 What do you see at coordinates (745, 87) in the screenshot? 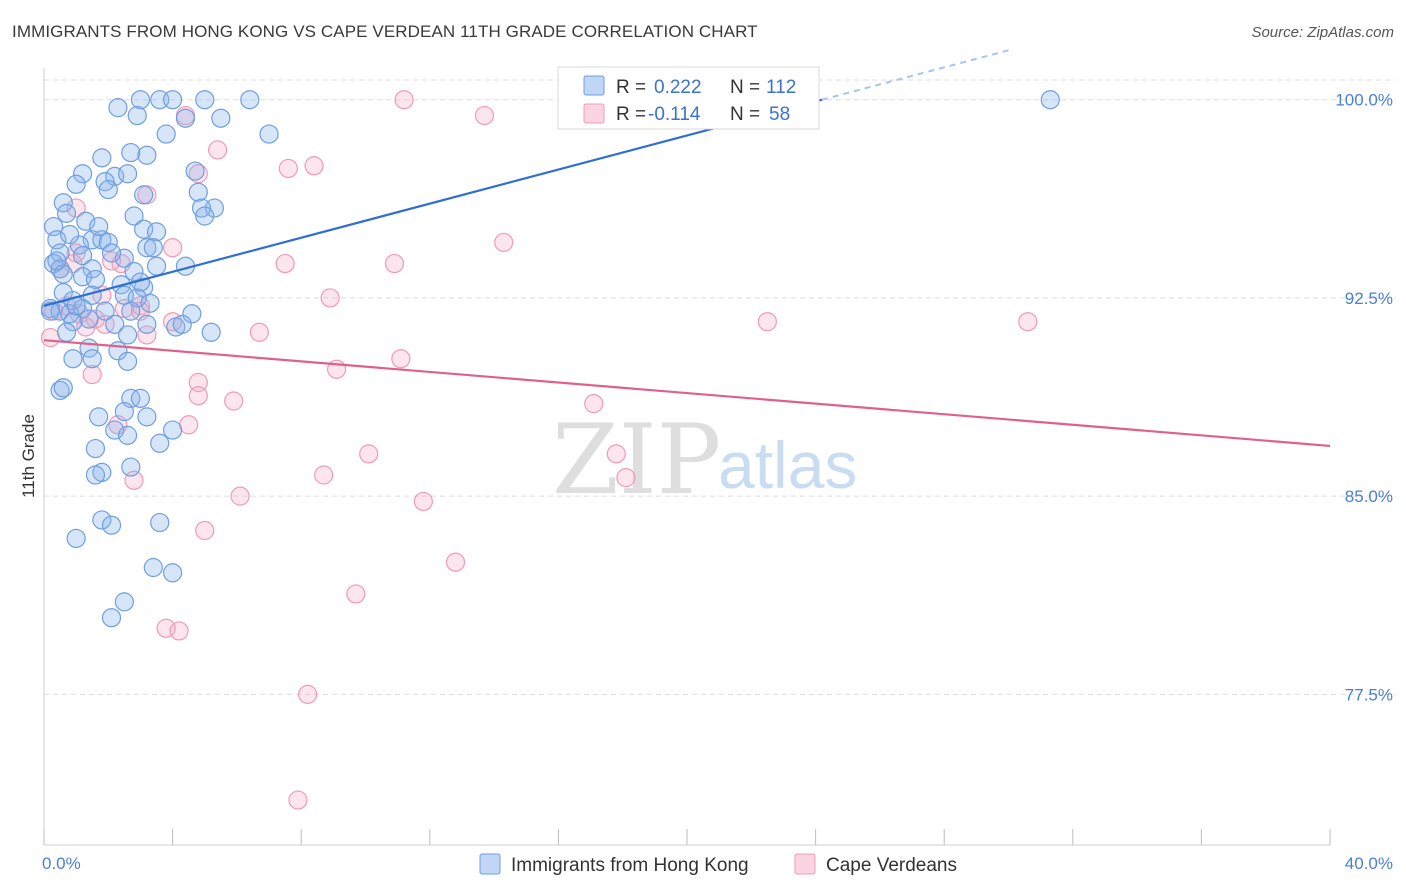
I see `legend-n-label-1: N =` at bounding box center [745, 87].